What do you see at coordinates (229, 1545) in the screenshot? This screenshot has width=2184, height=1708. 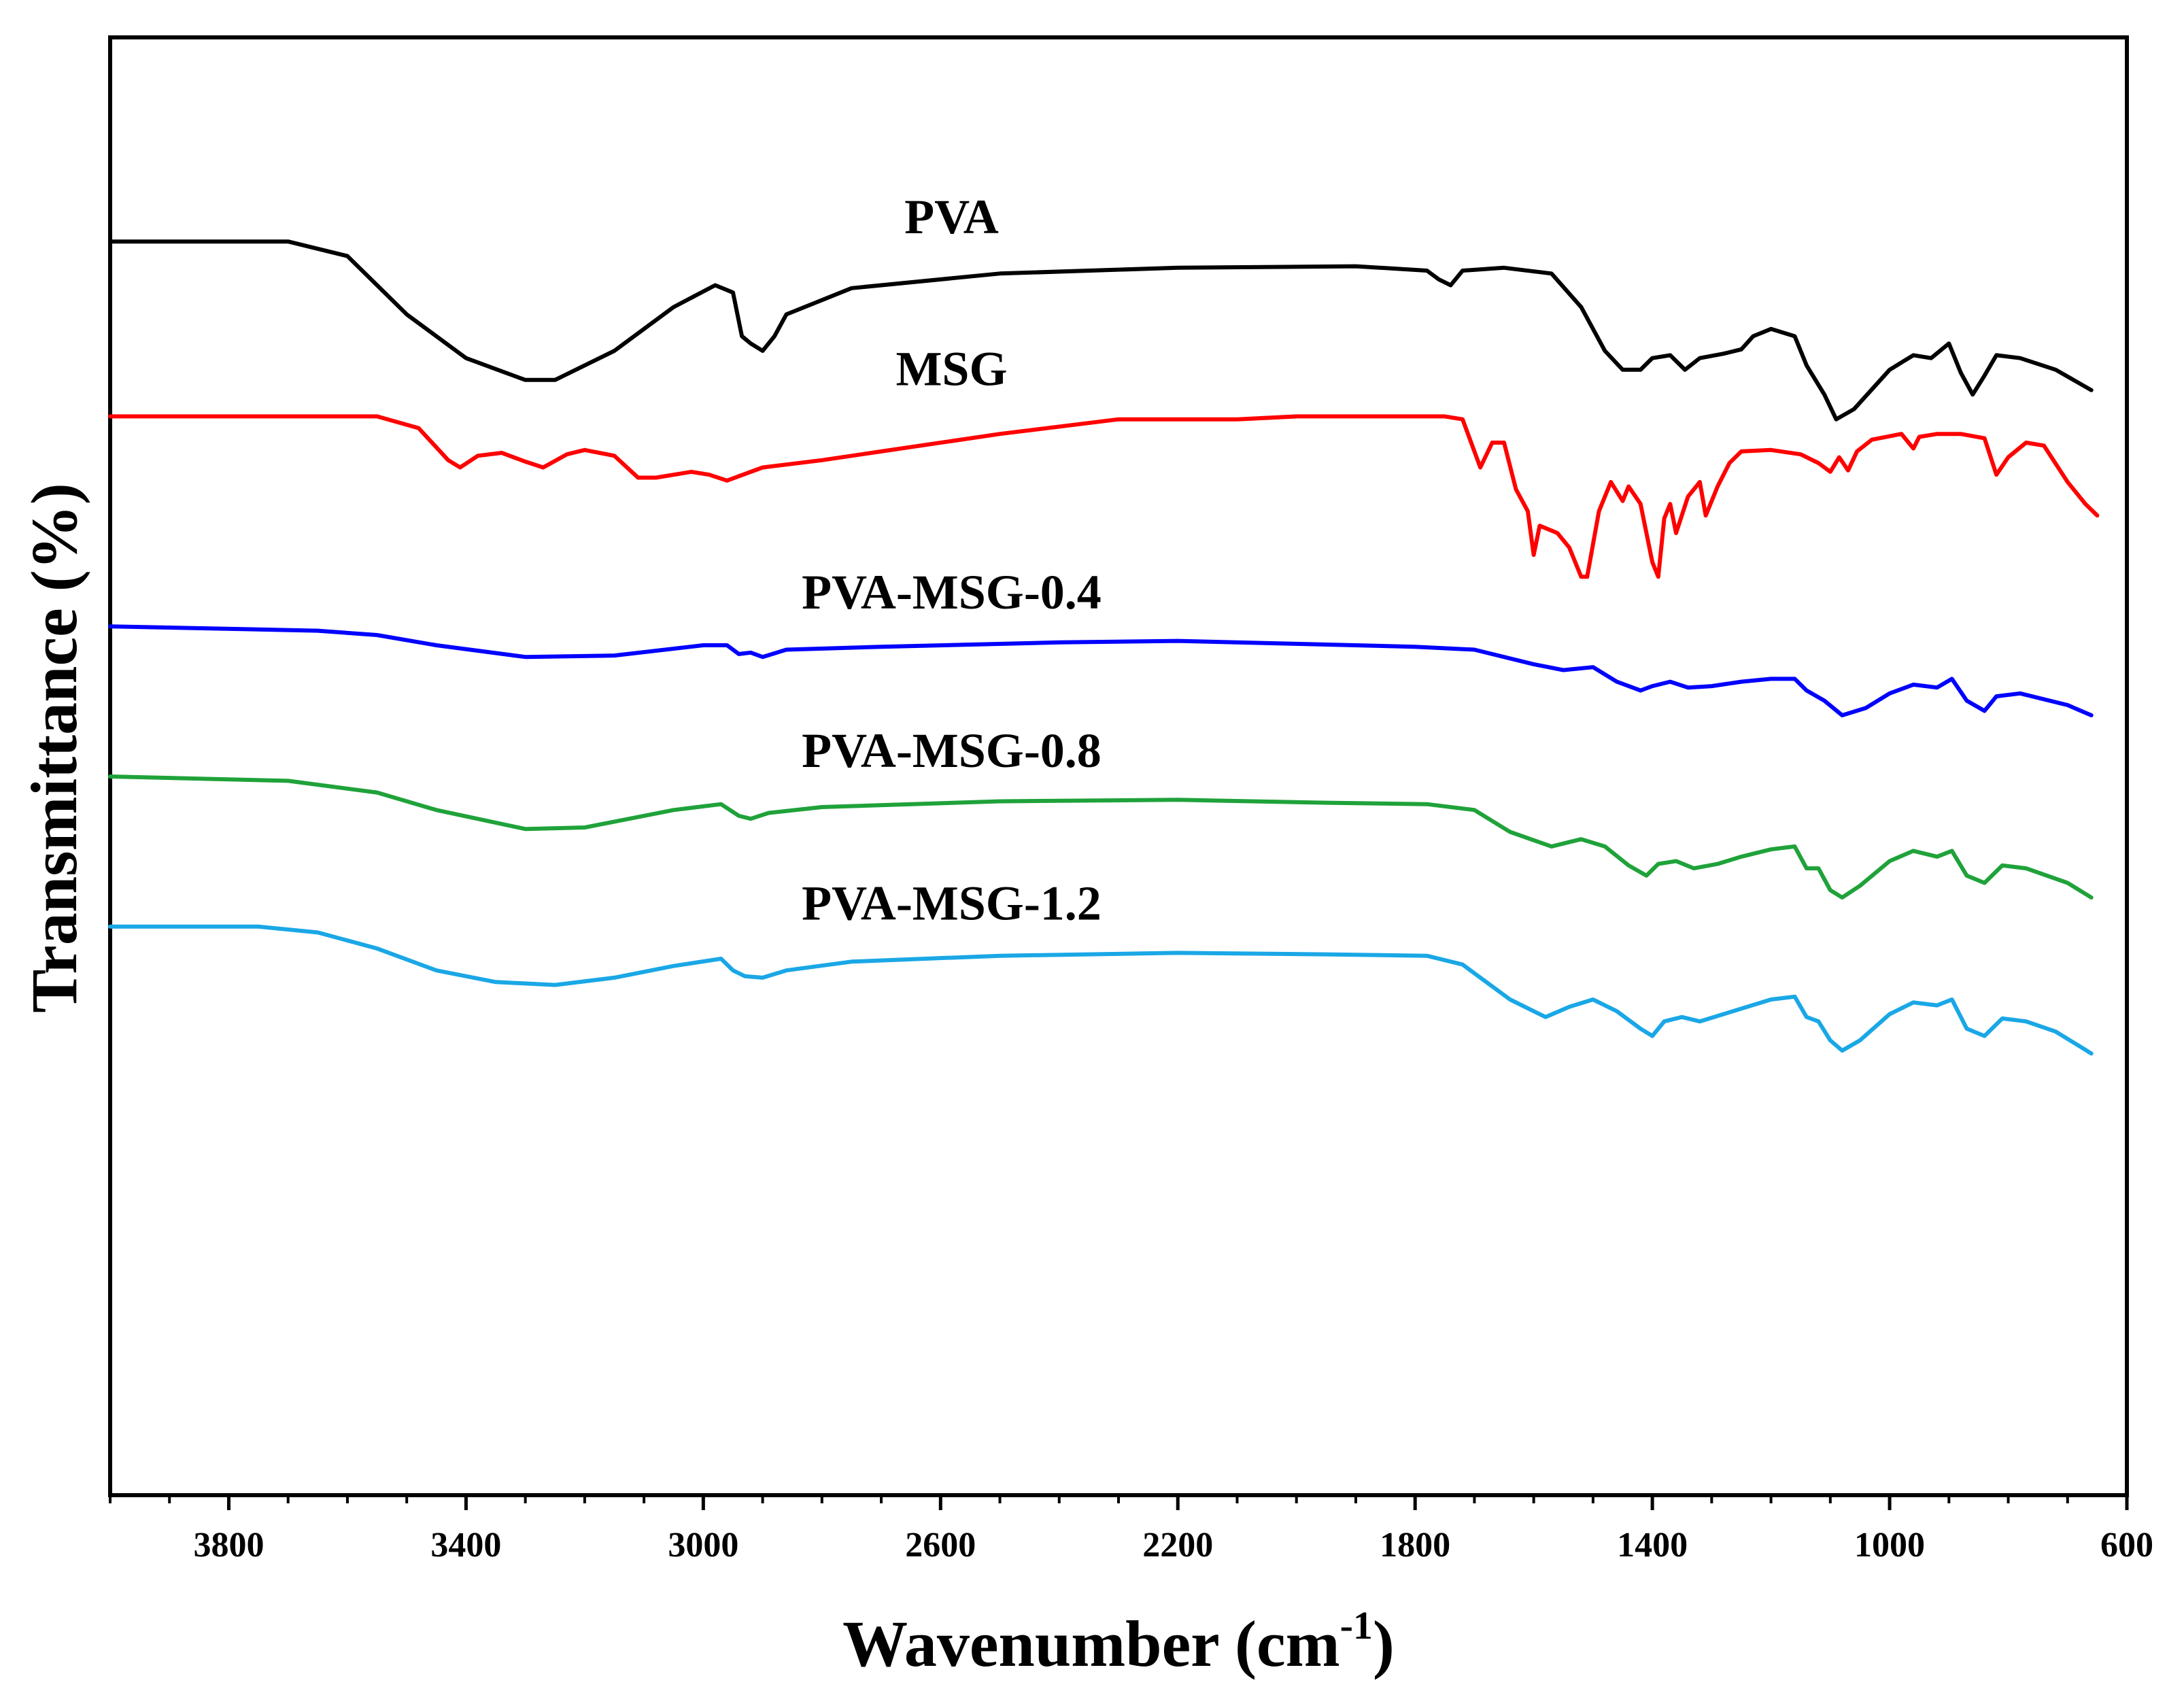 I see `x-tick-label: 3800` at bounding box center [229, 1545].